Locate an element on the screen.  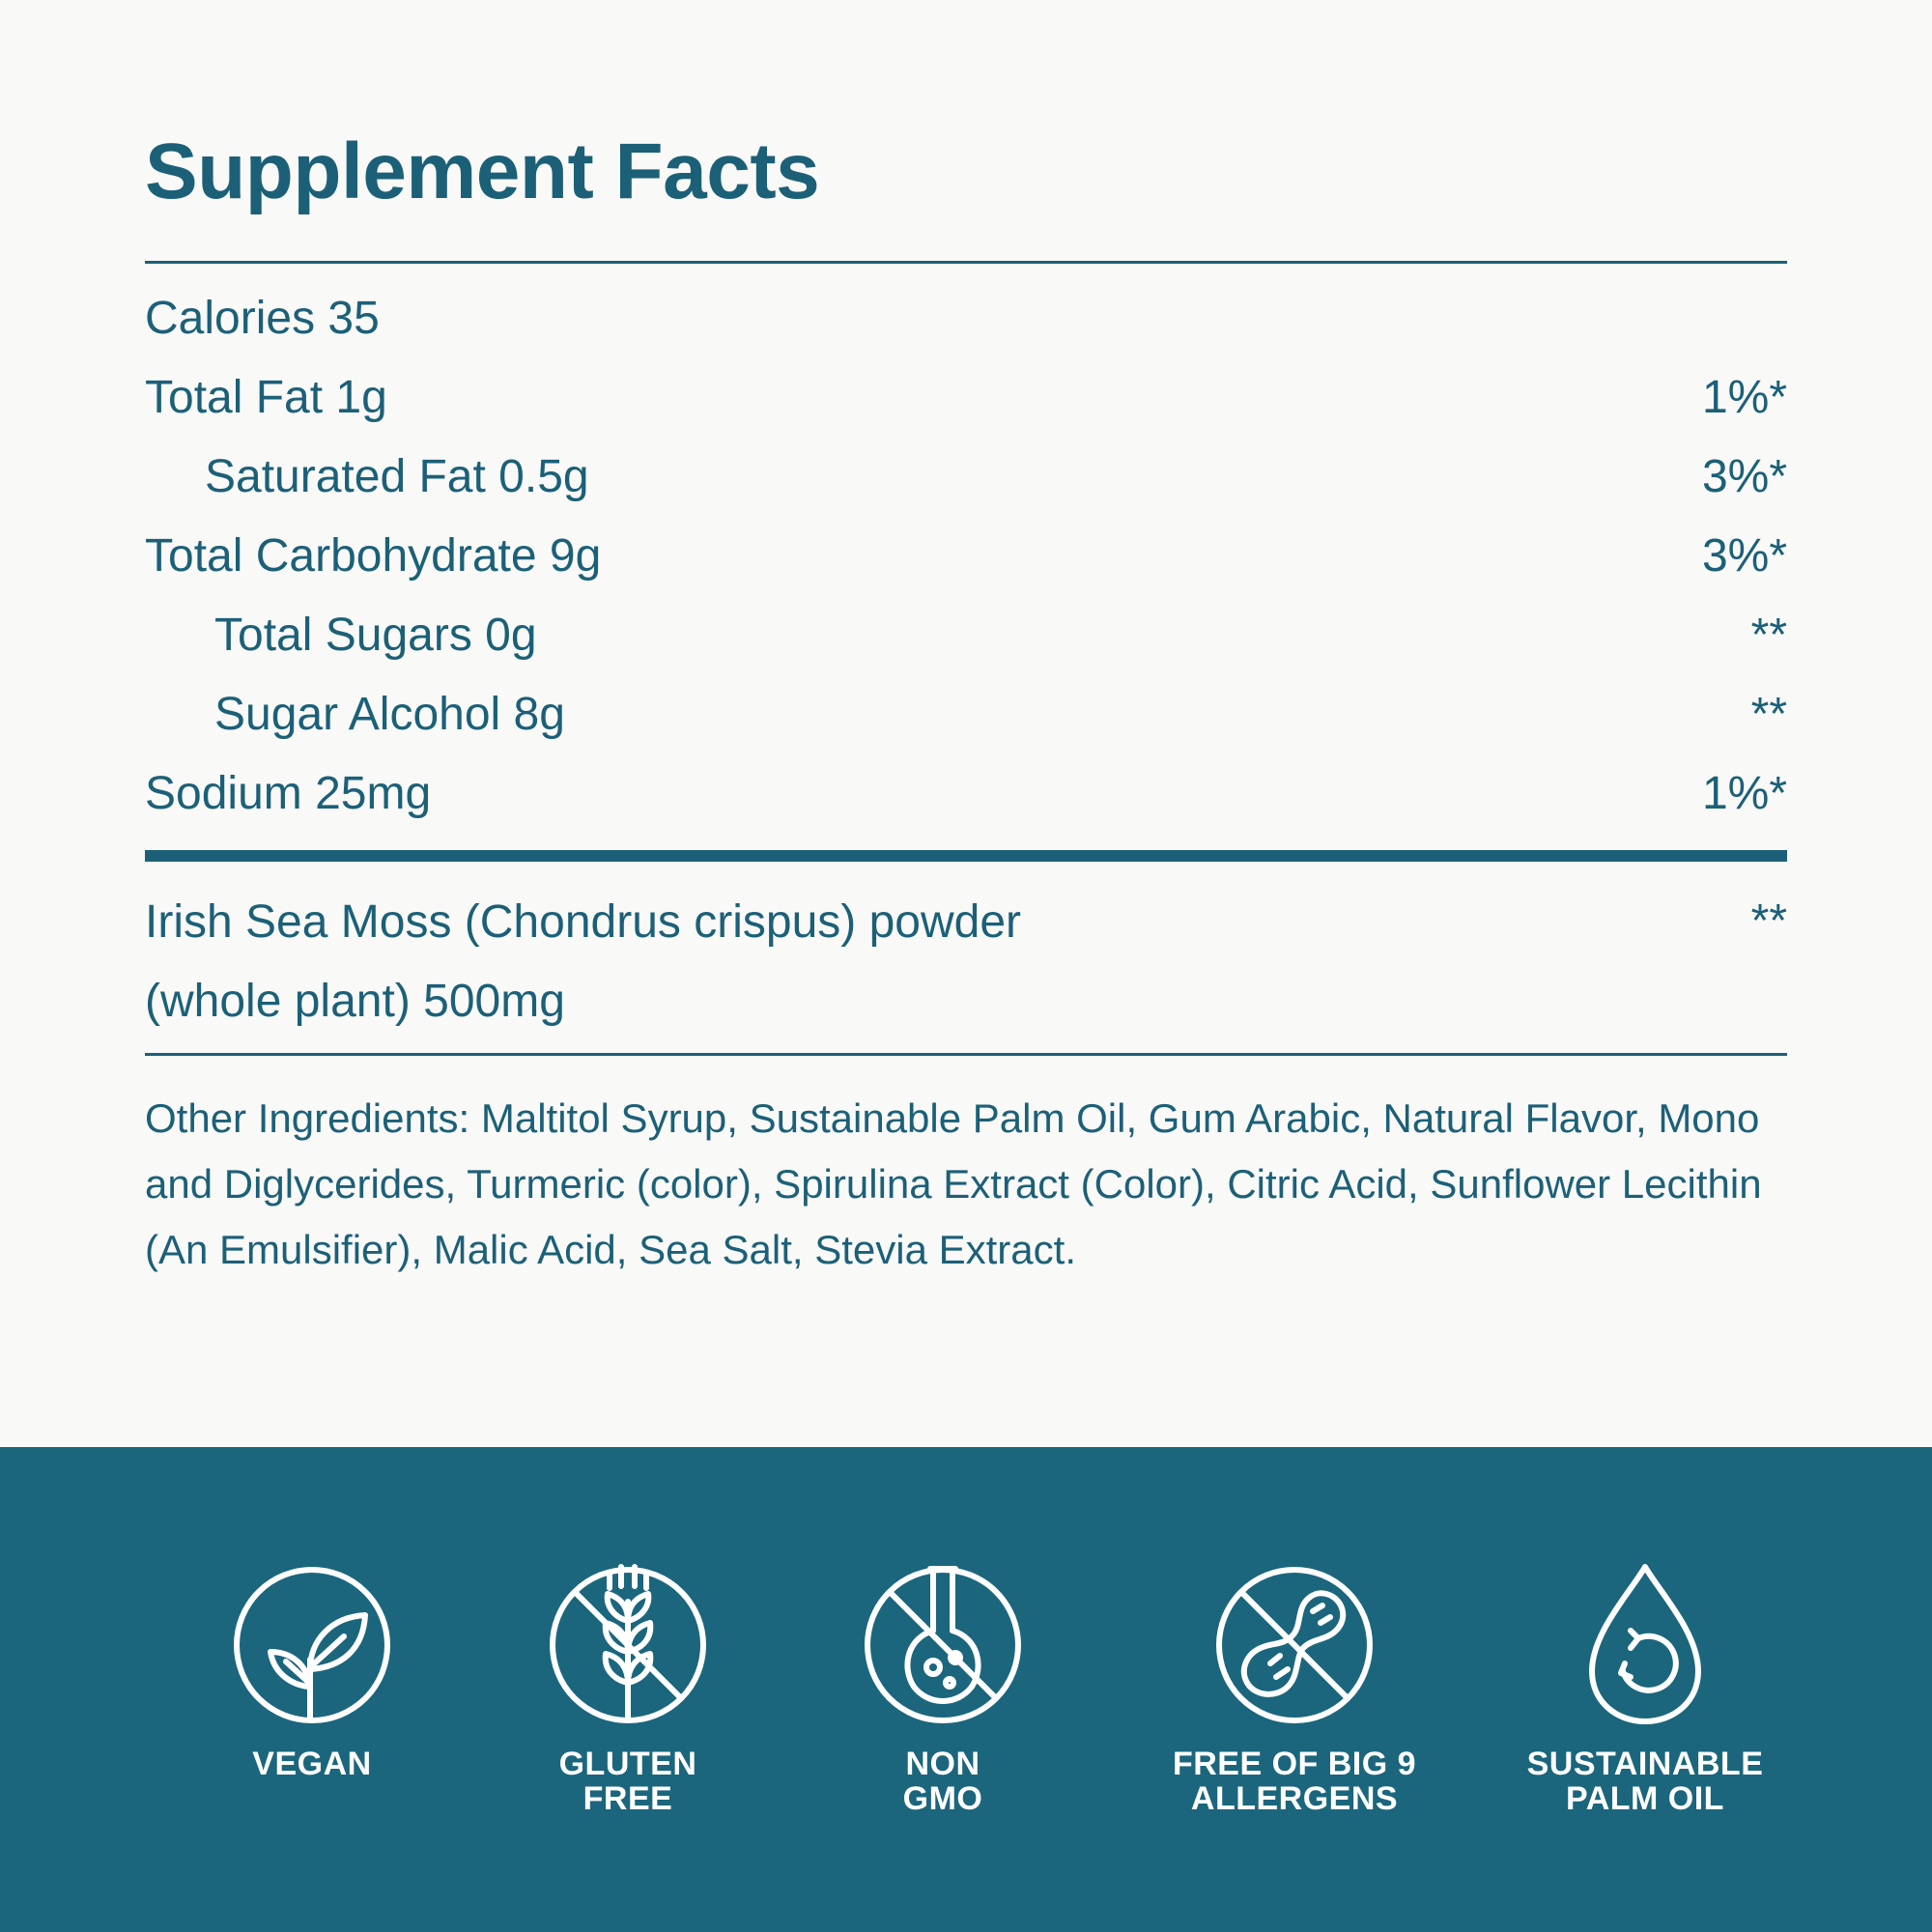
bottom-divider is located at coordinates (966, 1054).